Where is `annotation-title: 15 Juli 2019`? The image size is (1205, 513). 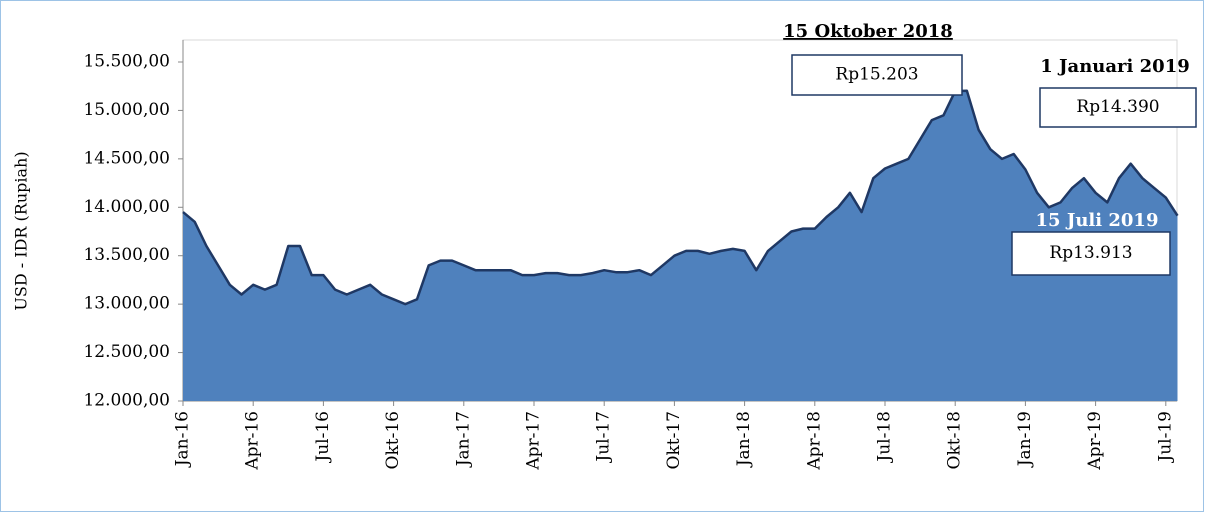 annotation-title: 15 Juli 2019 is located at coordinates (1097, 220).